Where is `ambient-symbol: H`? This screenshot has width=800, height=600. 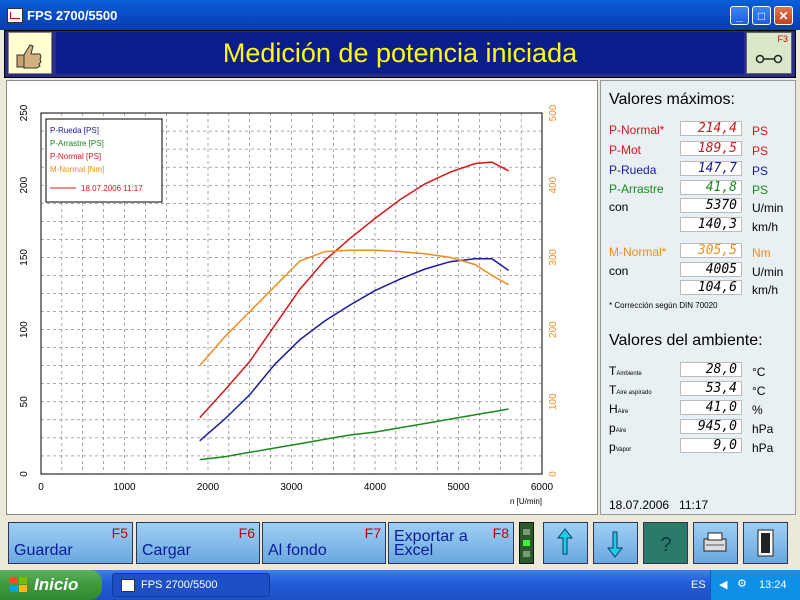 ambient-symbol: H is located at coordinates (613, 409).